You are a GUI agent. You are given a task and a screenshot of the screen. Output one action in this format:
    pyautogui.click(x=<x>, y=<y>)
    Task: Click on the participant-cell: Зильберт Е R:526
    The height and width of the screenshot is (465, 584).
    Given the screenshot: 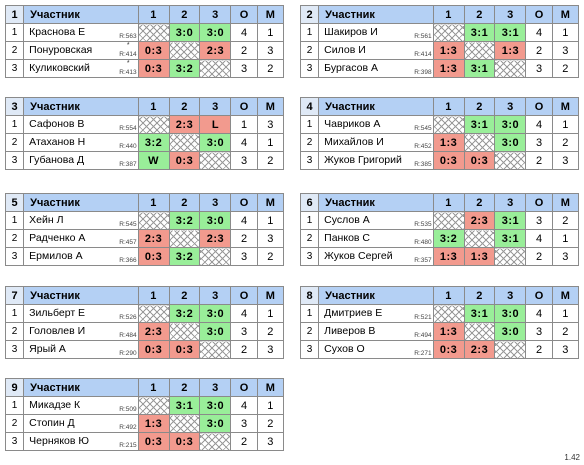 What is the action you would take?
    pyautogui.click(x=81, y=313)
    